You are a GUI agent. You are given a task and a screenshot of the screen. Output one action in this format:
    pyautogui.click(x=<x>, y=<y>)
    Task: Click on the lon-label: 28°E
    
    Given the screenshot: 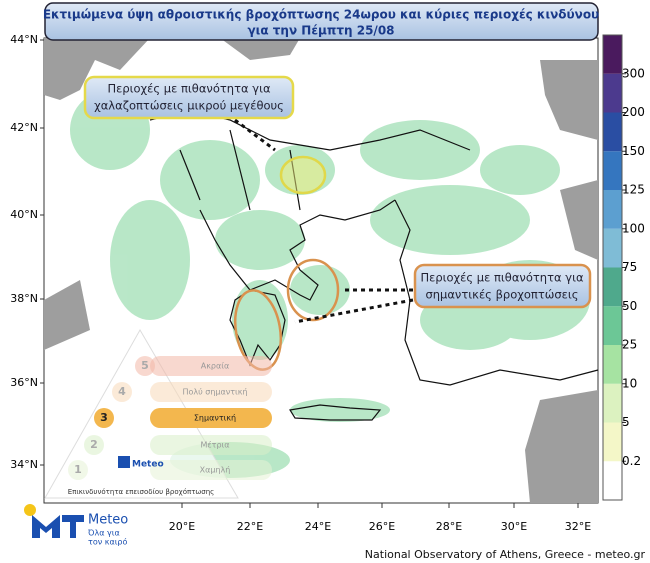 What is the action you would take?
    pyautogui.click(x=449, y=526)
    